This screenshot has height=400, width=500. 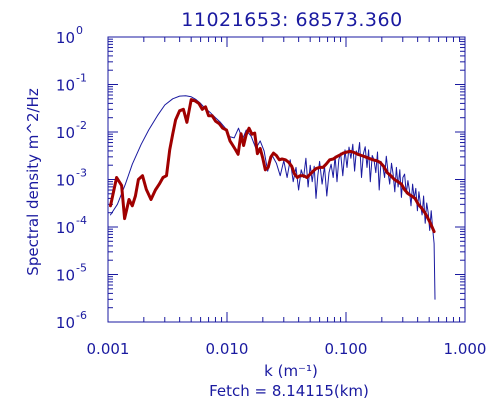 What do you see at coordinates (289, 391) in the screenshot?
I see `fetch-label: Fetch = 8.14115(km)` at bounding box center [289, 391].